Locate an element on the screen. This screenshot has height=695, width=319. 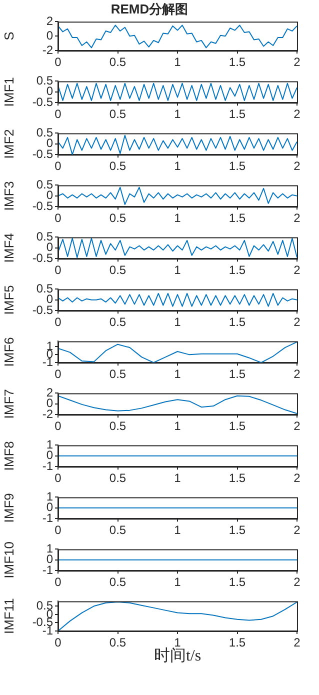
y-axis-title: IMF5 is located at coordinates (8, 300).